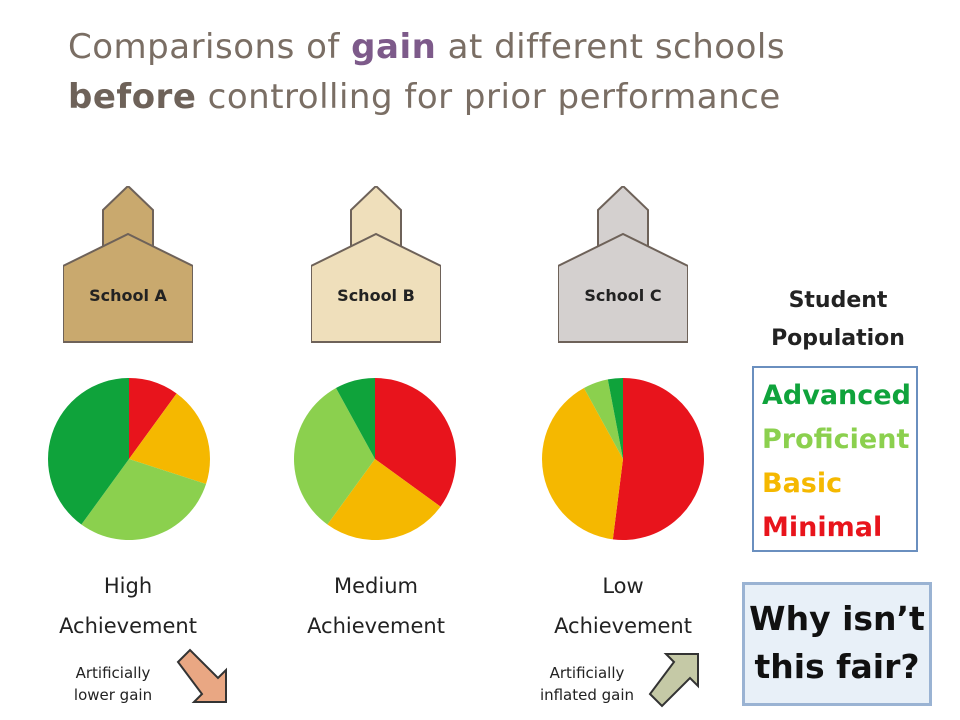 The image size is (960, 720). I want to click on legend-box: Advanced Proficient Basic Minimal, so click(835, 459).